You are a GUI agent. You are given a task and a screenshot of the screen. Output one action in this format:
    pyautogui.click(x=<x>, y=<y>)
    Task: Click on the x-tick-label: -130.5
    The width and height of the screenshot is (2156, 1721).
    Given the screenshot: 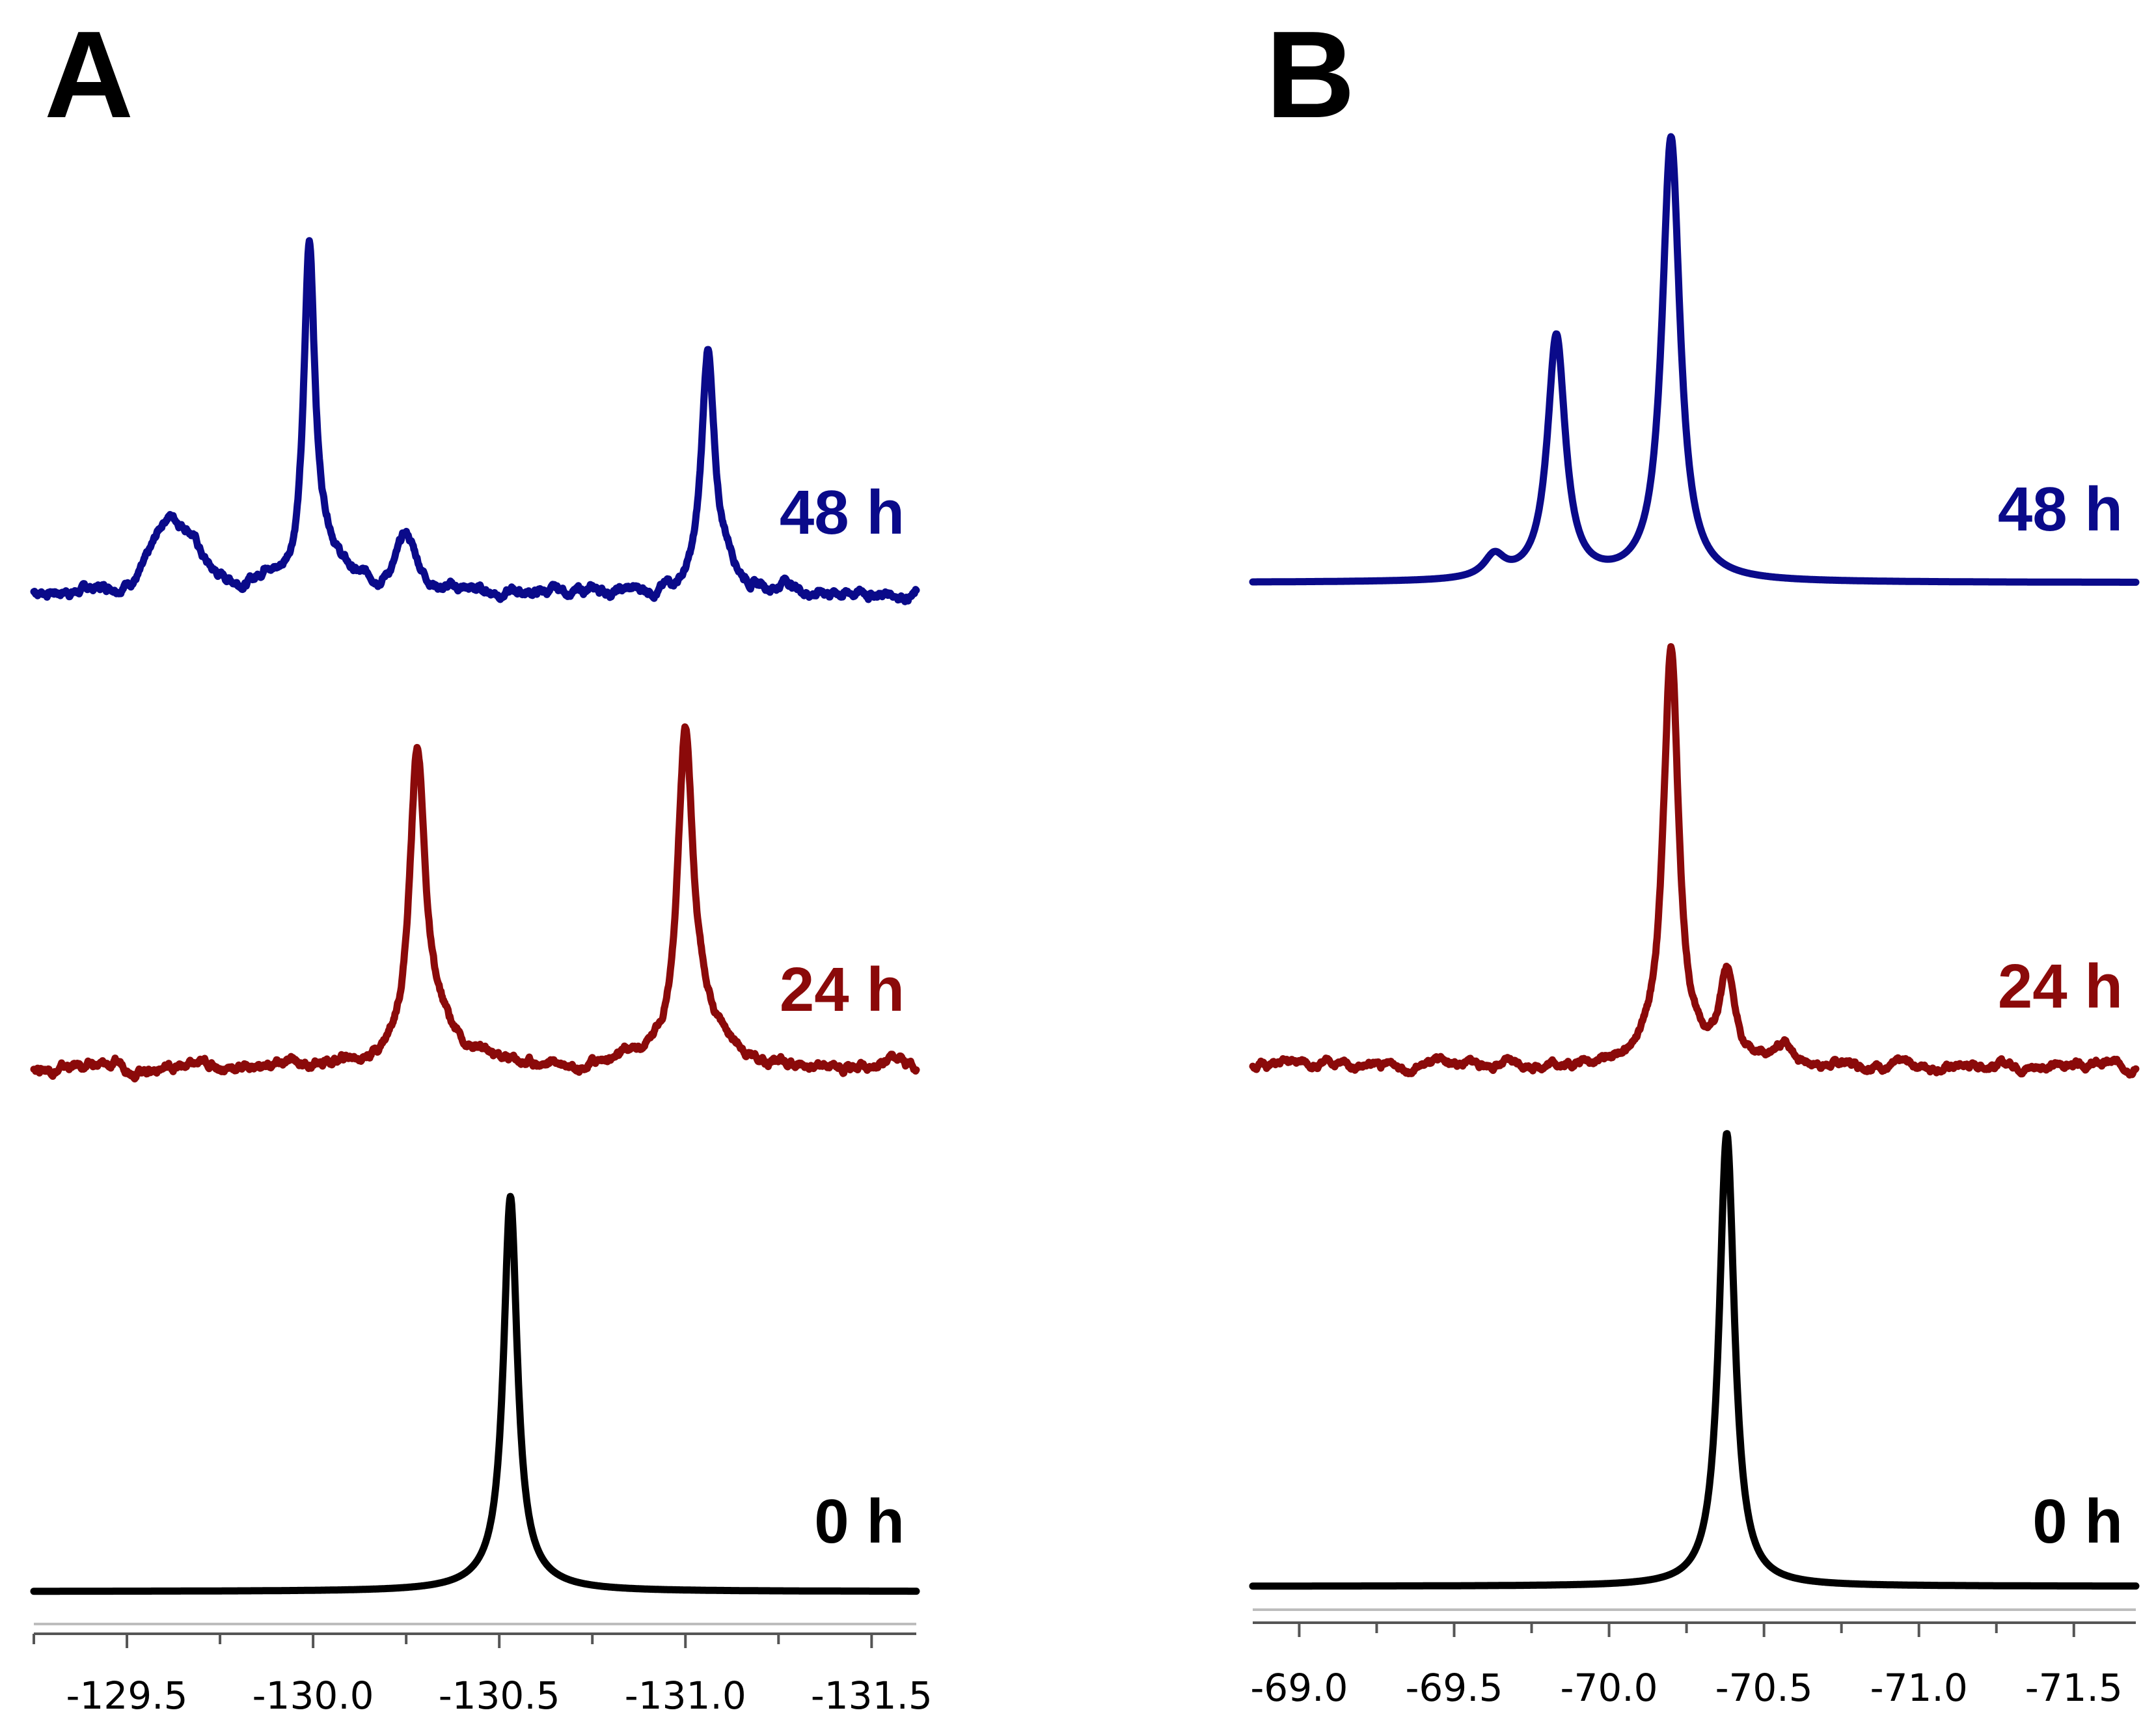 What is the action you would take?
    pyautogui.click(x=499, y=1696)
    